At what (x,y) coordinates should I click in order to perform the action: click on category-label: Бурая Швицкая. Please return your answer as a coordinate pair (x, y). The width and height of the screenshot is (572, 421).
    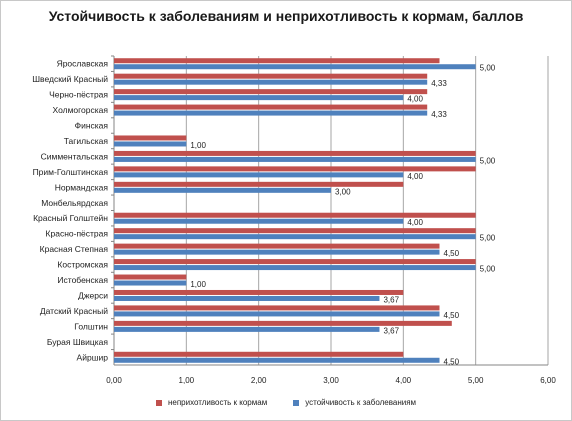
    Looking at the image, I should click on (78, 342).